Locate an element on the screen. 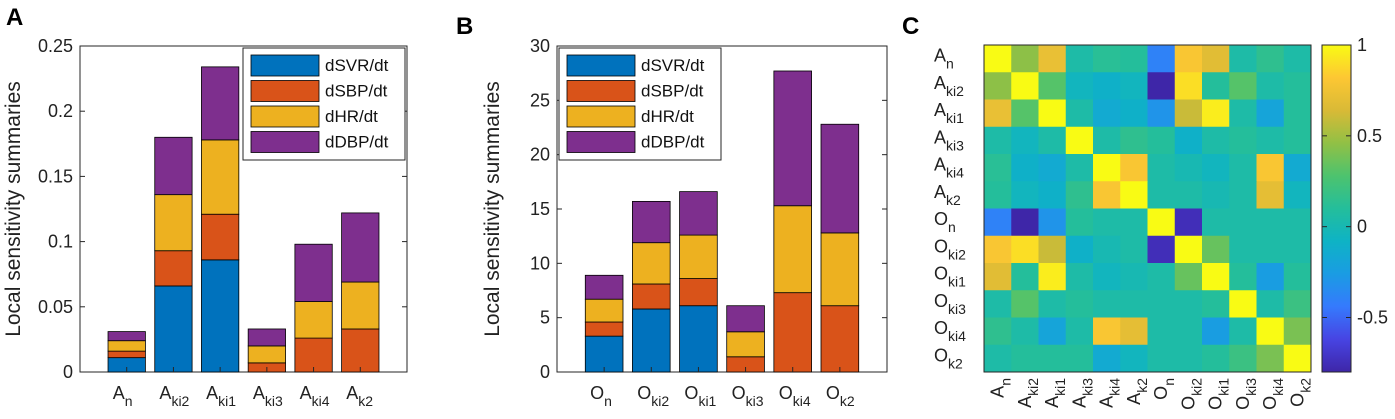 The image size is (1395, 419). panel-b-ytick-label: 30 is located at coordinates (540, 46).